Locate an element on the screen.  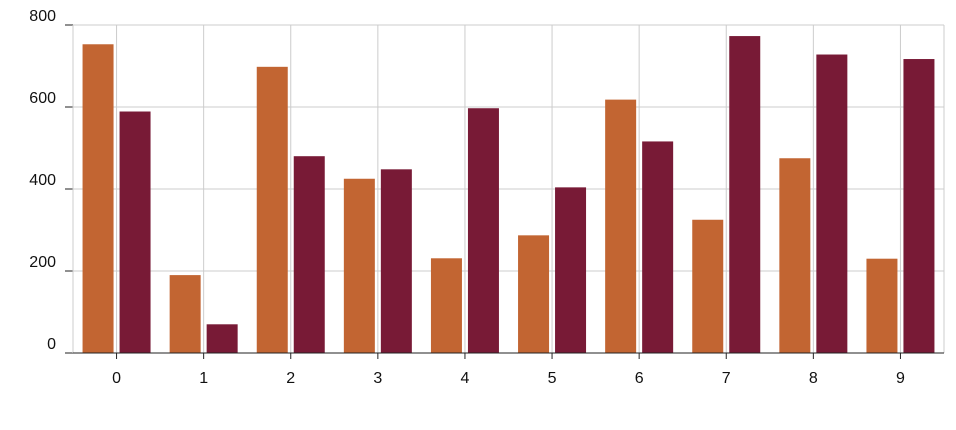
x-tick-label: 5 is located at coordinates (552, 378).